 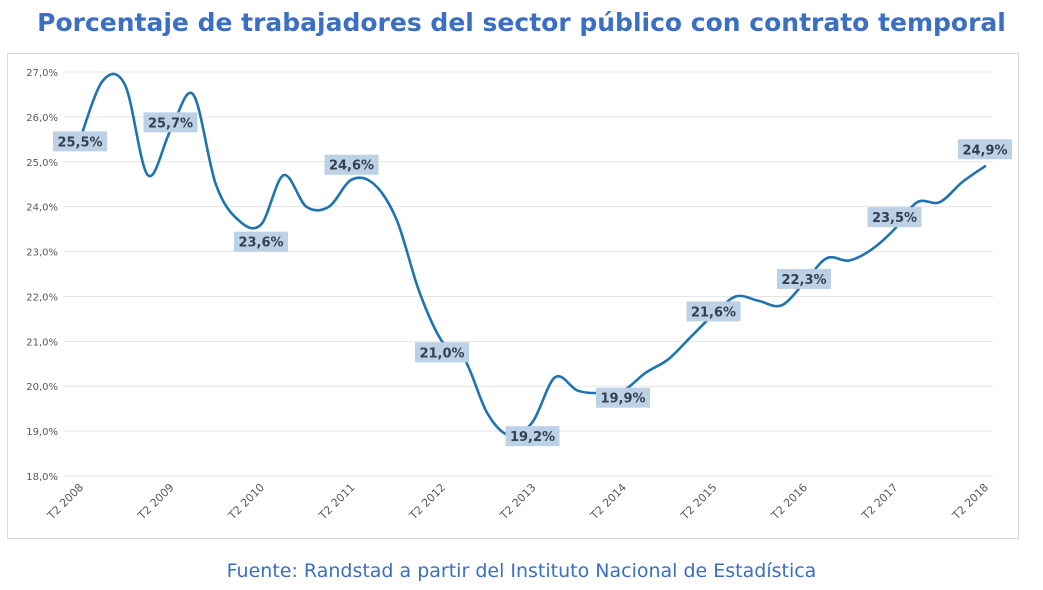 I want to click on x-tick-label: T2 2017, so click(x=880, y=502).